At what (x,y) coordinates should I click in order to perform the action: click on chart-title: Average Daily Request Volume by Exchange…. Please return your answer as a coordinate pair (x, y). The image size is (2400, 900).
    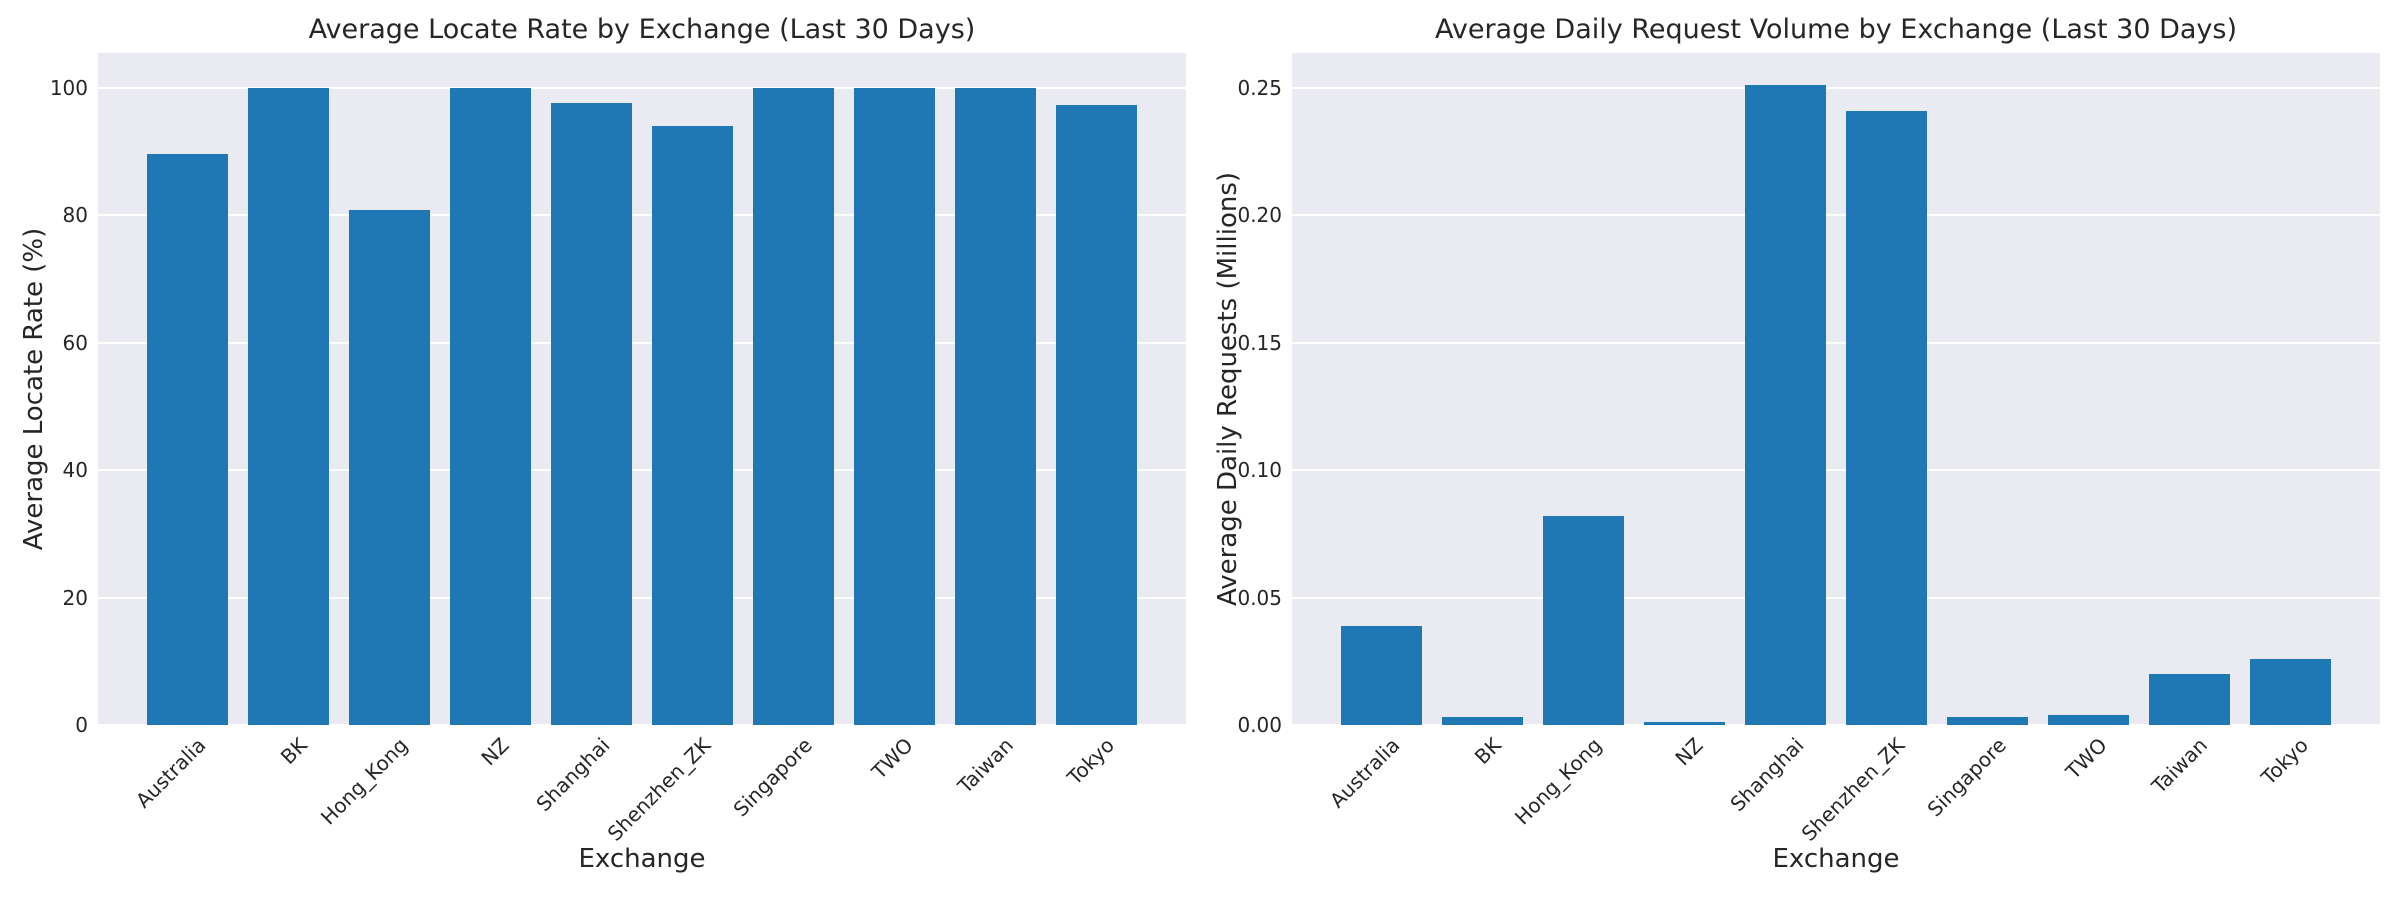
    Looking at the image, I should click on (1836, 29).